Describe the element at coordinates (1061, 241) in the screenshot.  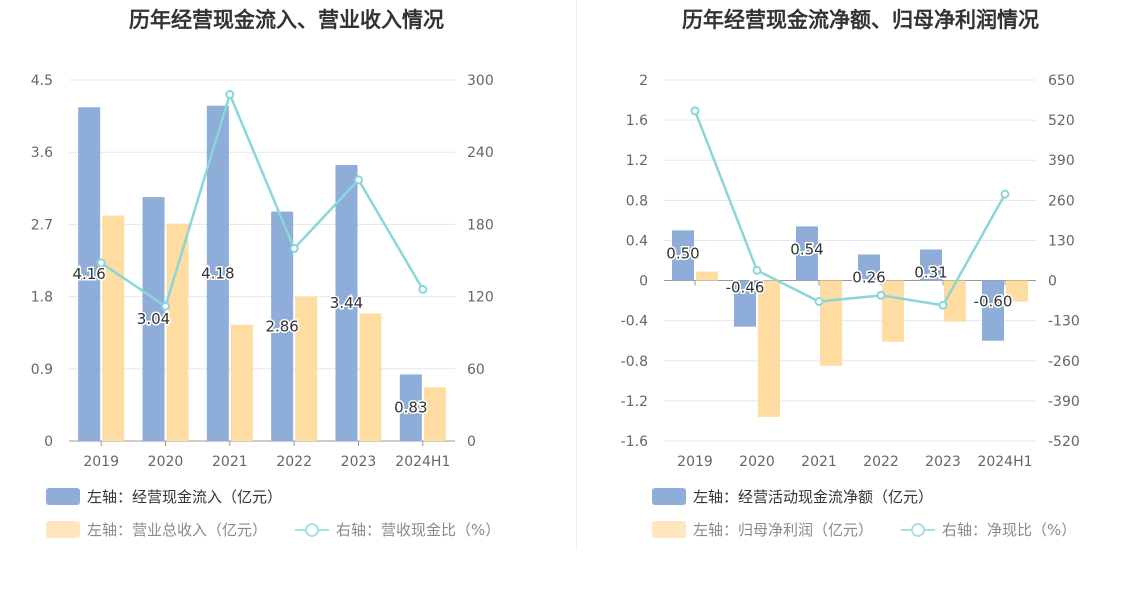
I see `y-right-tick-label: 130` at that location.